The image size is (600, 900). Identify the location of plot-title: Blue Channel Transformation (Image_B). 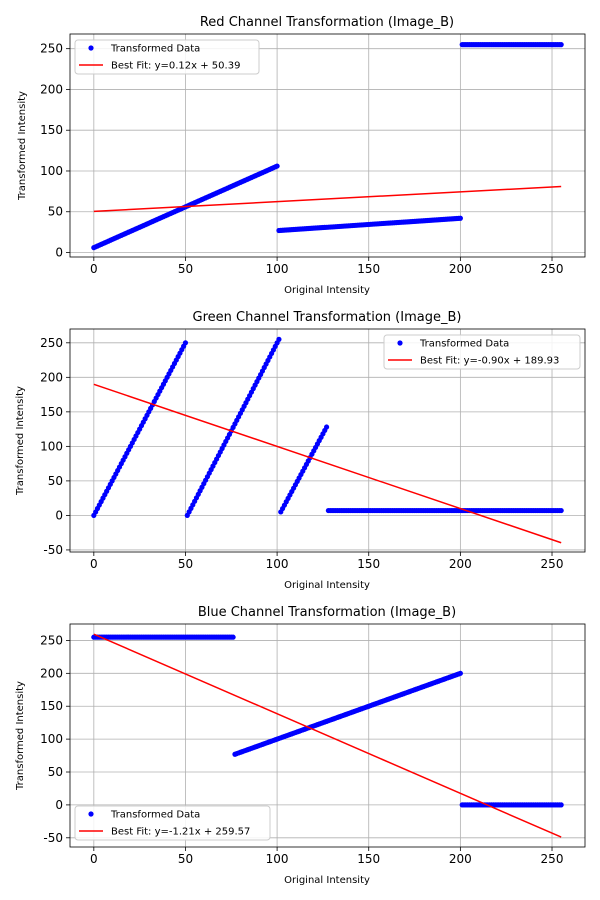
(327, 612).